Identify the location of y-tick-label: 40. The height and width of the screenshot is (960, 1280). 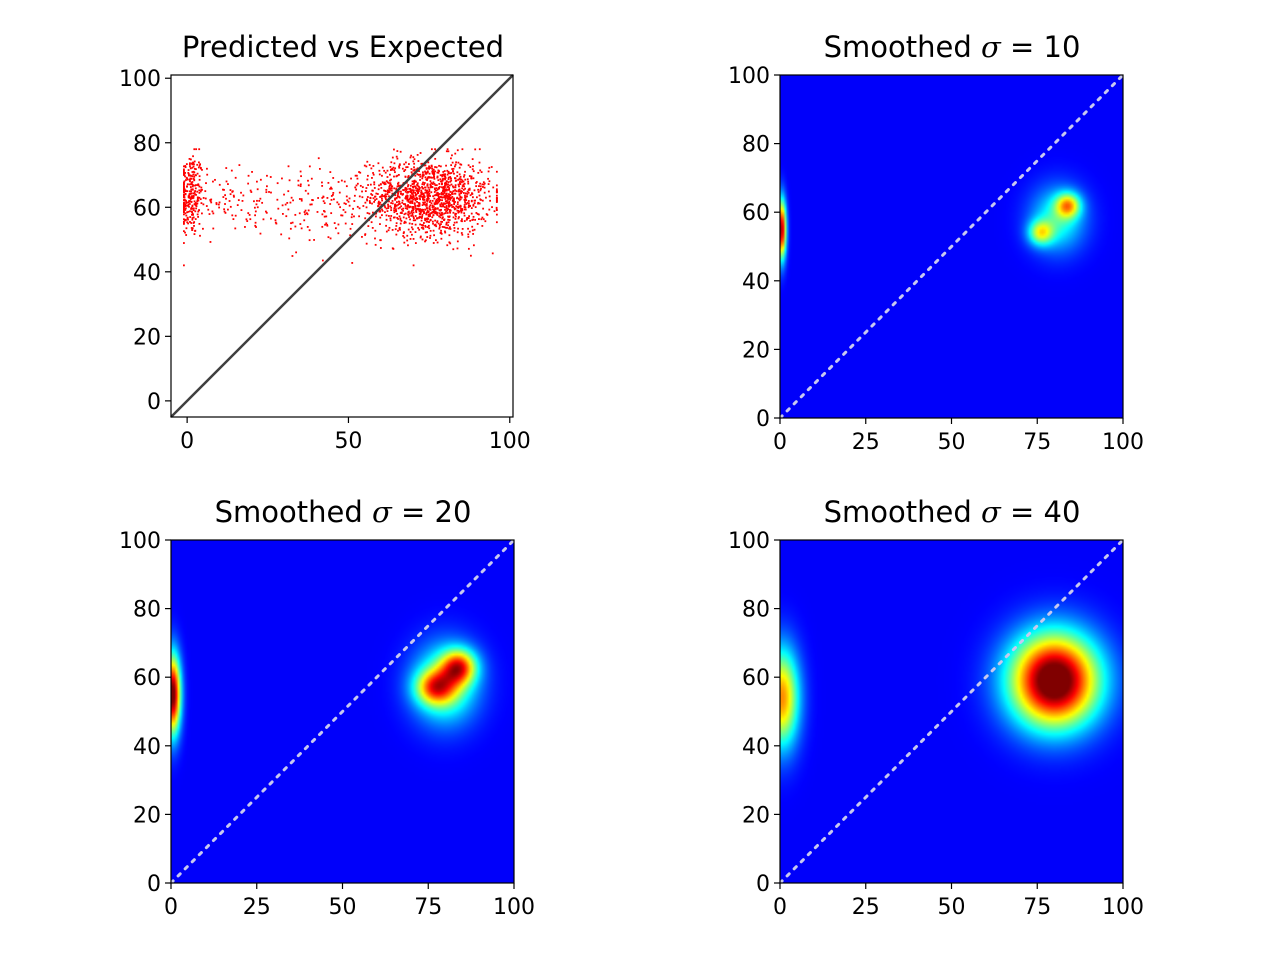
(147, 273).